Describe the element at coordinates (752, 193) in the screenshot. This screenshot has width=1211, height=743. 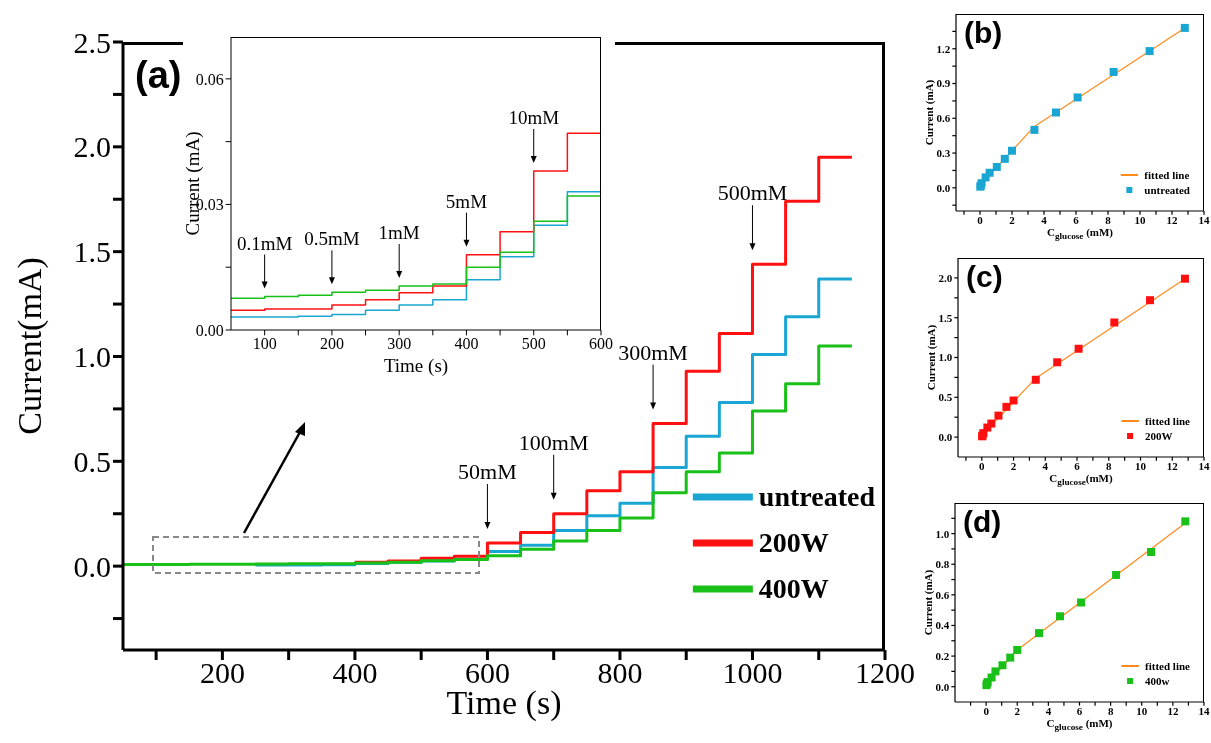
I see `annotation: 500mM` at that location.